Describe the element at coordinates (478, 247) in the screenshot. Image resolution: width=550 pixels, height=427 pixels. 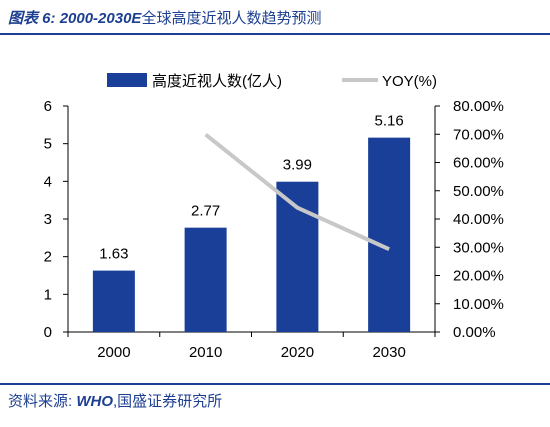
I see `y2-tick-label: 30.00%` at that location.